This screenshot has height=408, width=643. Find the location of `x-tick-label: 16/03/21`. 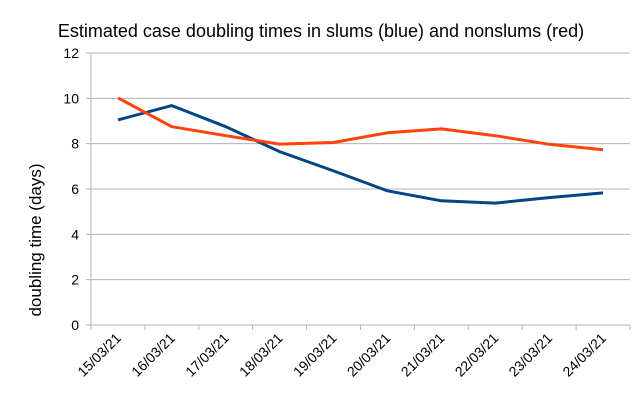

x-tick-label: 16/03/21 is located at coordinates (153, 355).